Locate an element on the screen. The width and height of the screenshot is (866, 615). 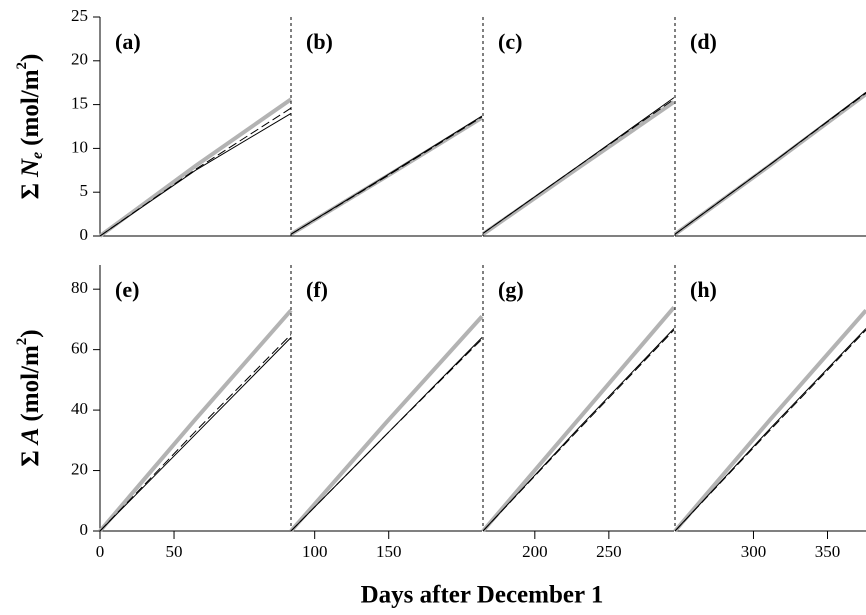
x-tick-label: 200 is located at coordinates (535, 551).